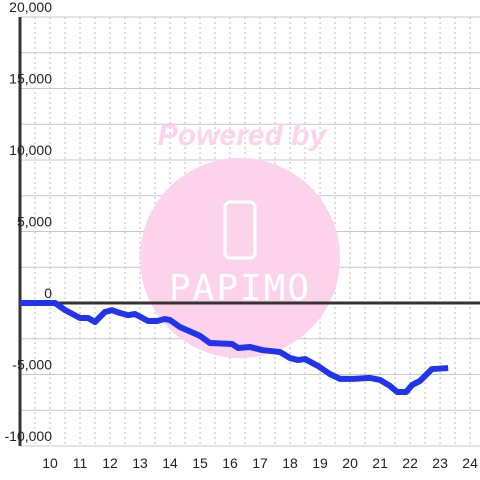 This screenshot has width=480, height=480. I want to click on x-tick-label: 19, so click(320, 463).